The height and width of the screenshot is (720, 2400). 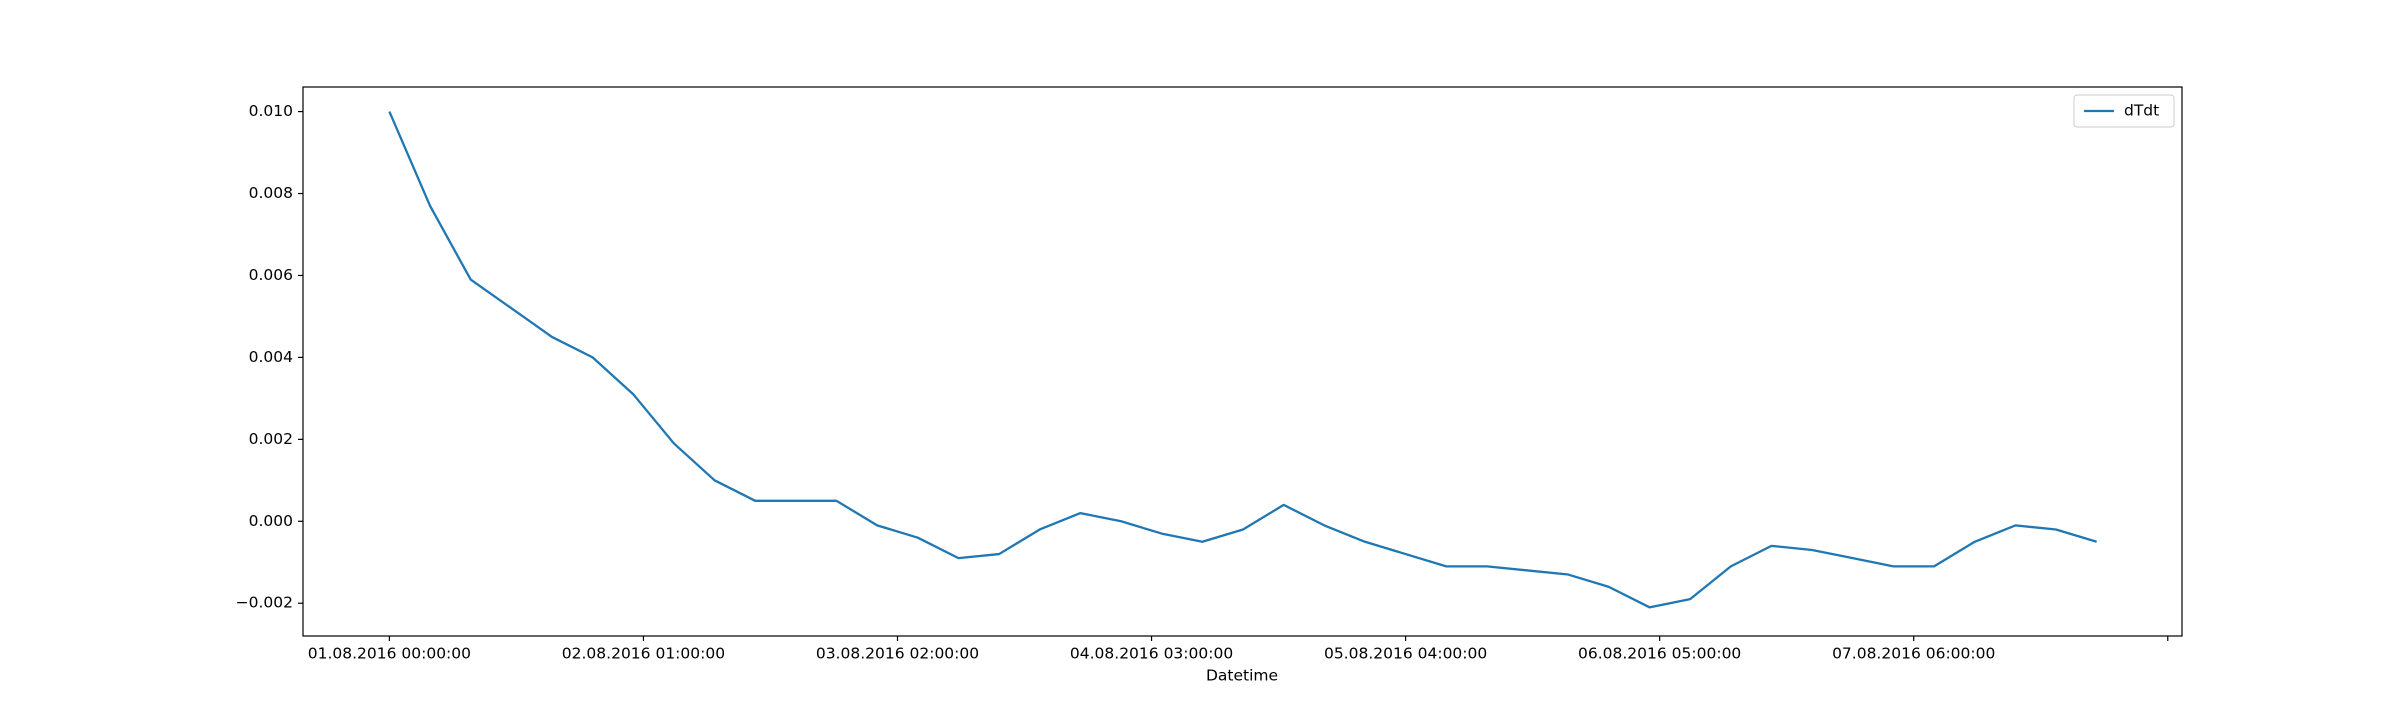 I want to click on x-tick-label: 02.08.2016 01:00:00, so click(x=643, y=654).